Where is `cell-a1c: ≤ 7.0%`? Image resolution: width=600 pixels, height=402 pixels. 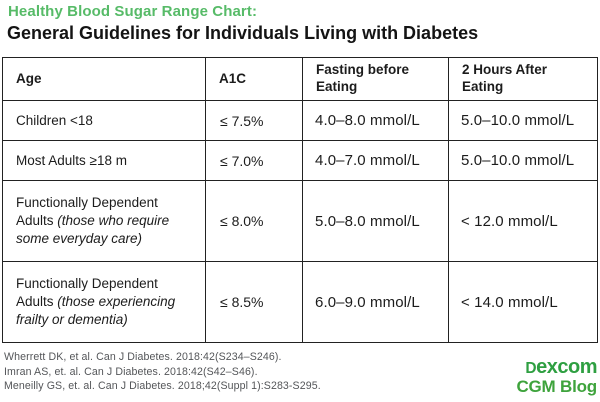
cell-a1c: ≤ 7.0% is located at coordinates (254, 160).